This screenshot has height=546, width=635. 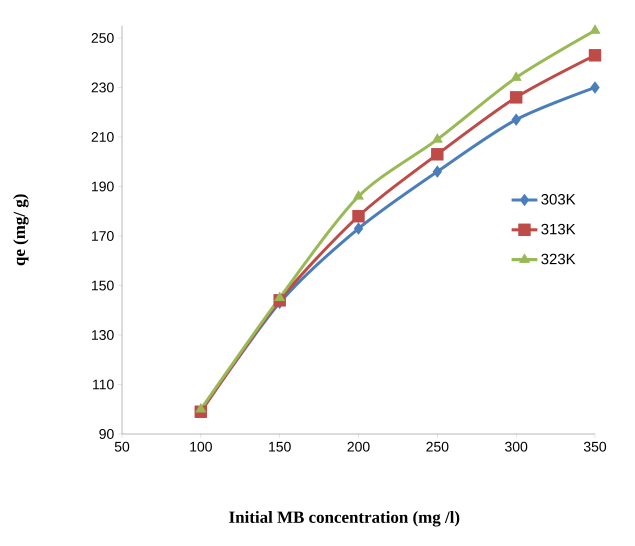 What do you see at coordinates (103, 137) in the screenshot?
I see `y-tick-label: 210` at bounding box center [103, 137].